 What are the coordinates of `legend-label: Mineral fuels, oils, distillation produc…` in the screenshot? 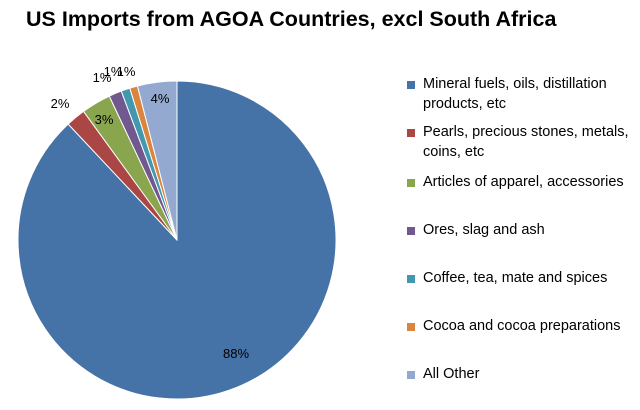 It's located at (515, 94).